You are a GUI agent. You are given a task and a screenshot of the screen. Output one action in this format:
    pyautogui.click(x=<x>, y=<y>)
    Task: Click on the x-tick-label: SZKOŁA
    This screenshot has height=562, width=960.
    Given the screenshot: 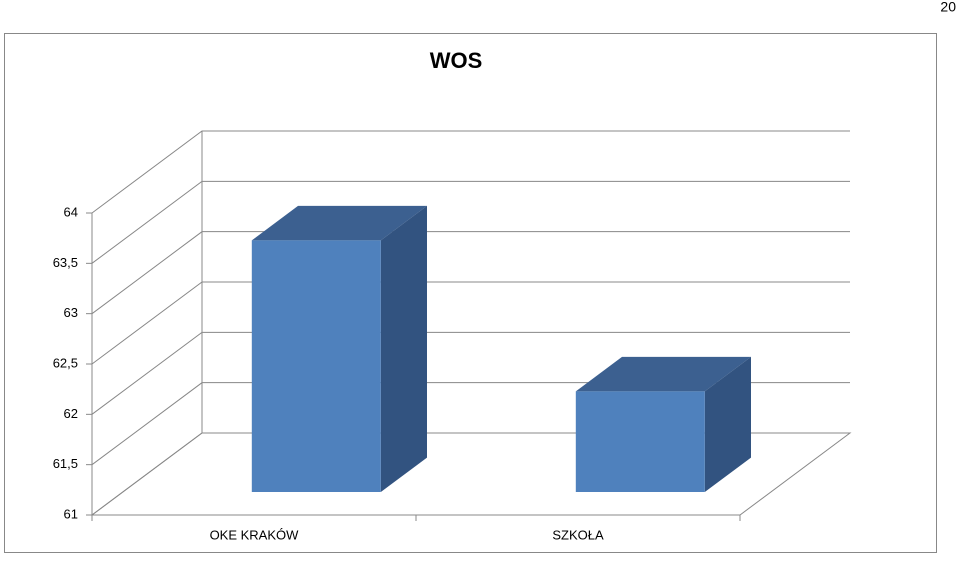 What is the action you would take?
    pyautogui.click(x=578, y=534)
    